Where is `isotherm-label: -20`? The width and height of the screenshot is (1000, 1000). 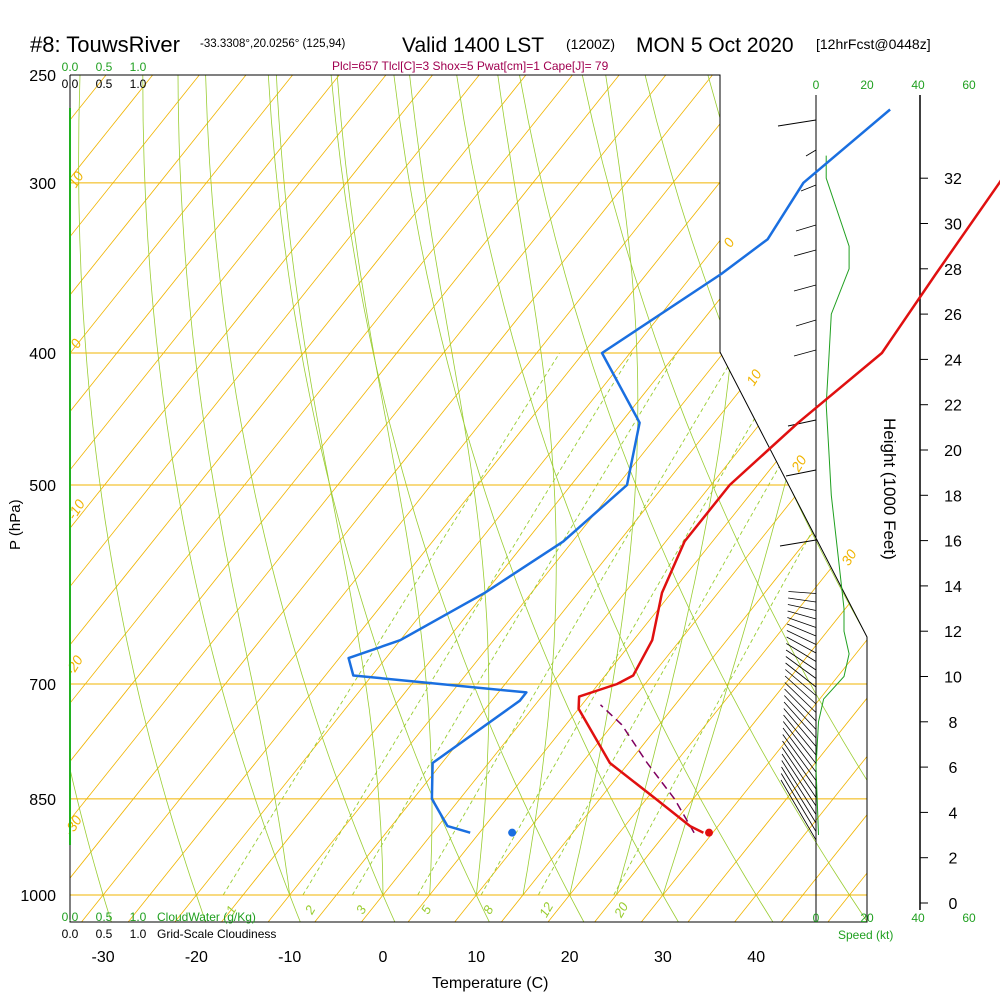 isotherm-label: -20 is located at coordinates (74, 665).